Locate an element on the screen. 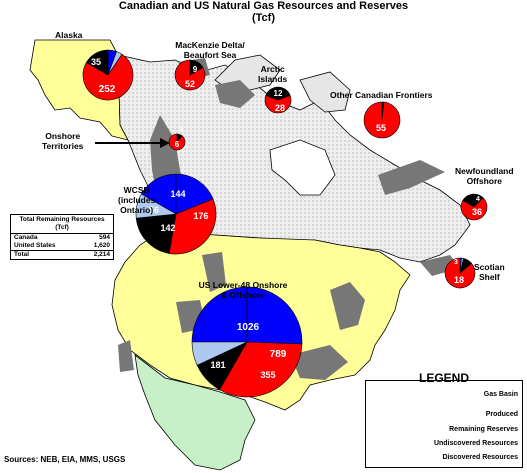 This screenshot has width=527, height=473. row-name: United States is located at coordinates (35, 245).